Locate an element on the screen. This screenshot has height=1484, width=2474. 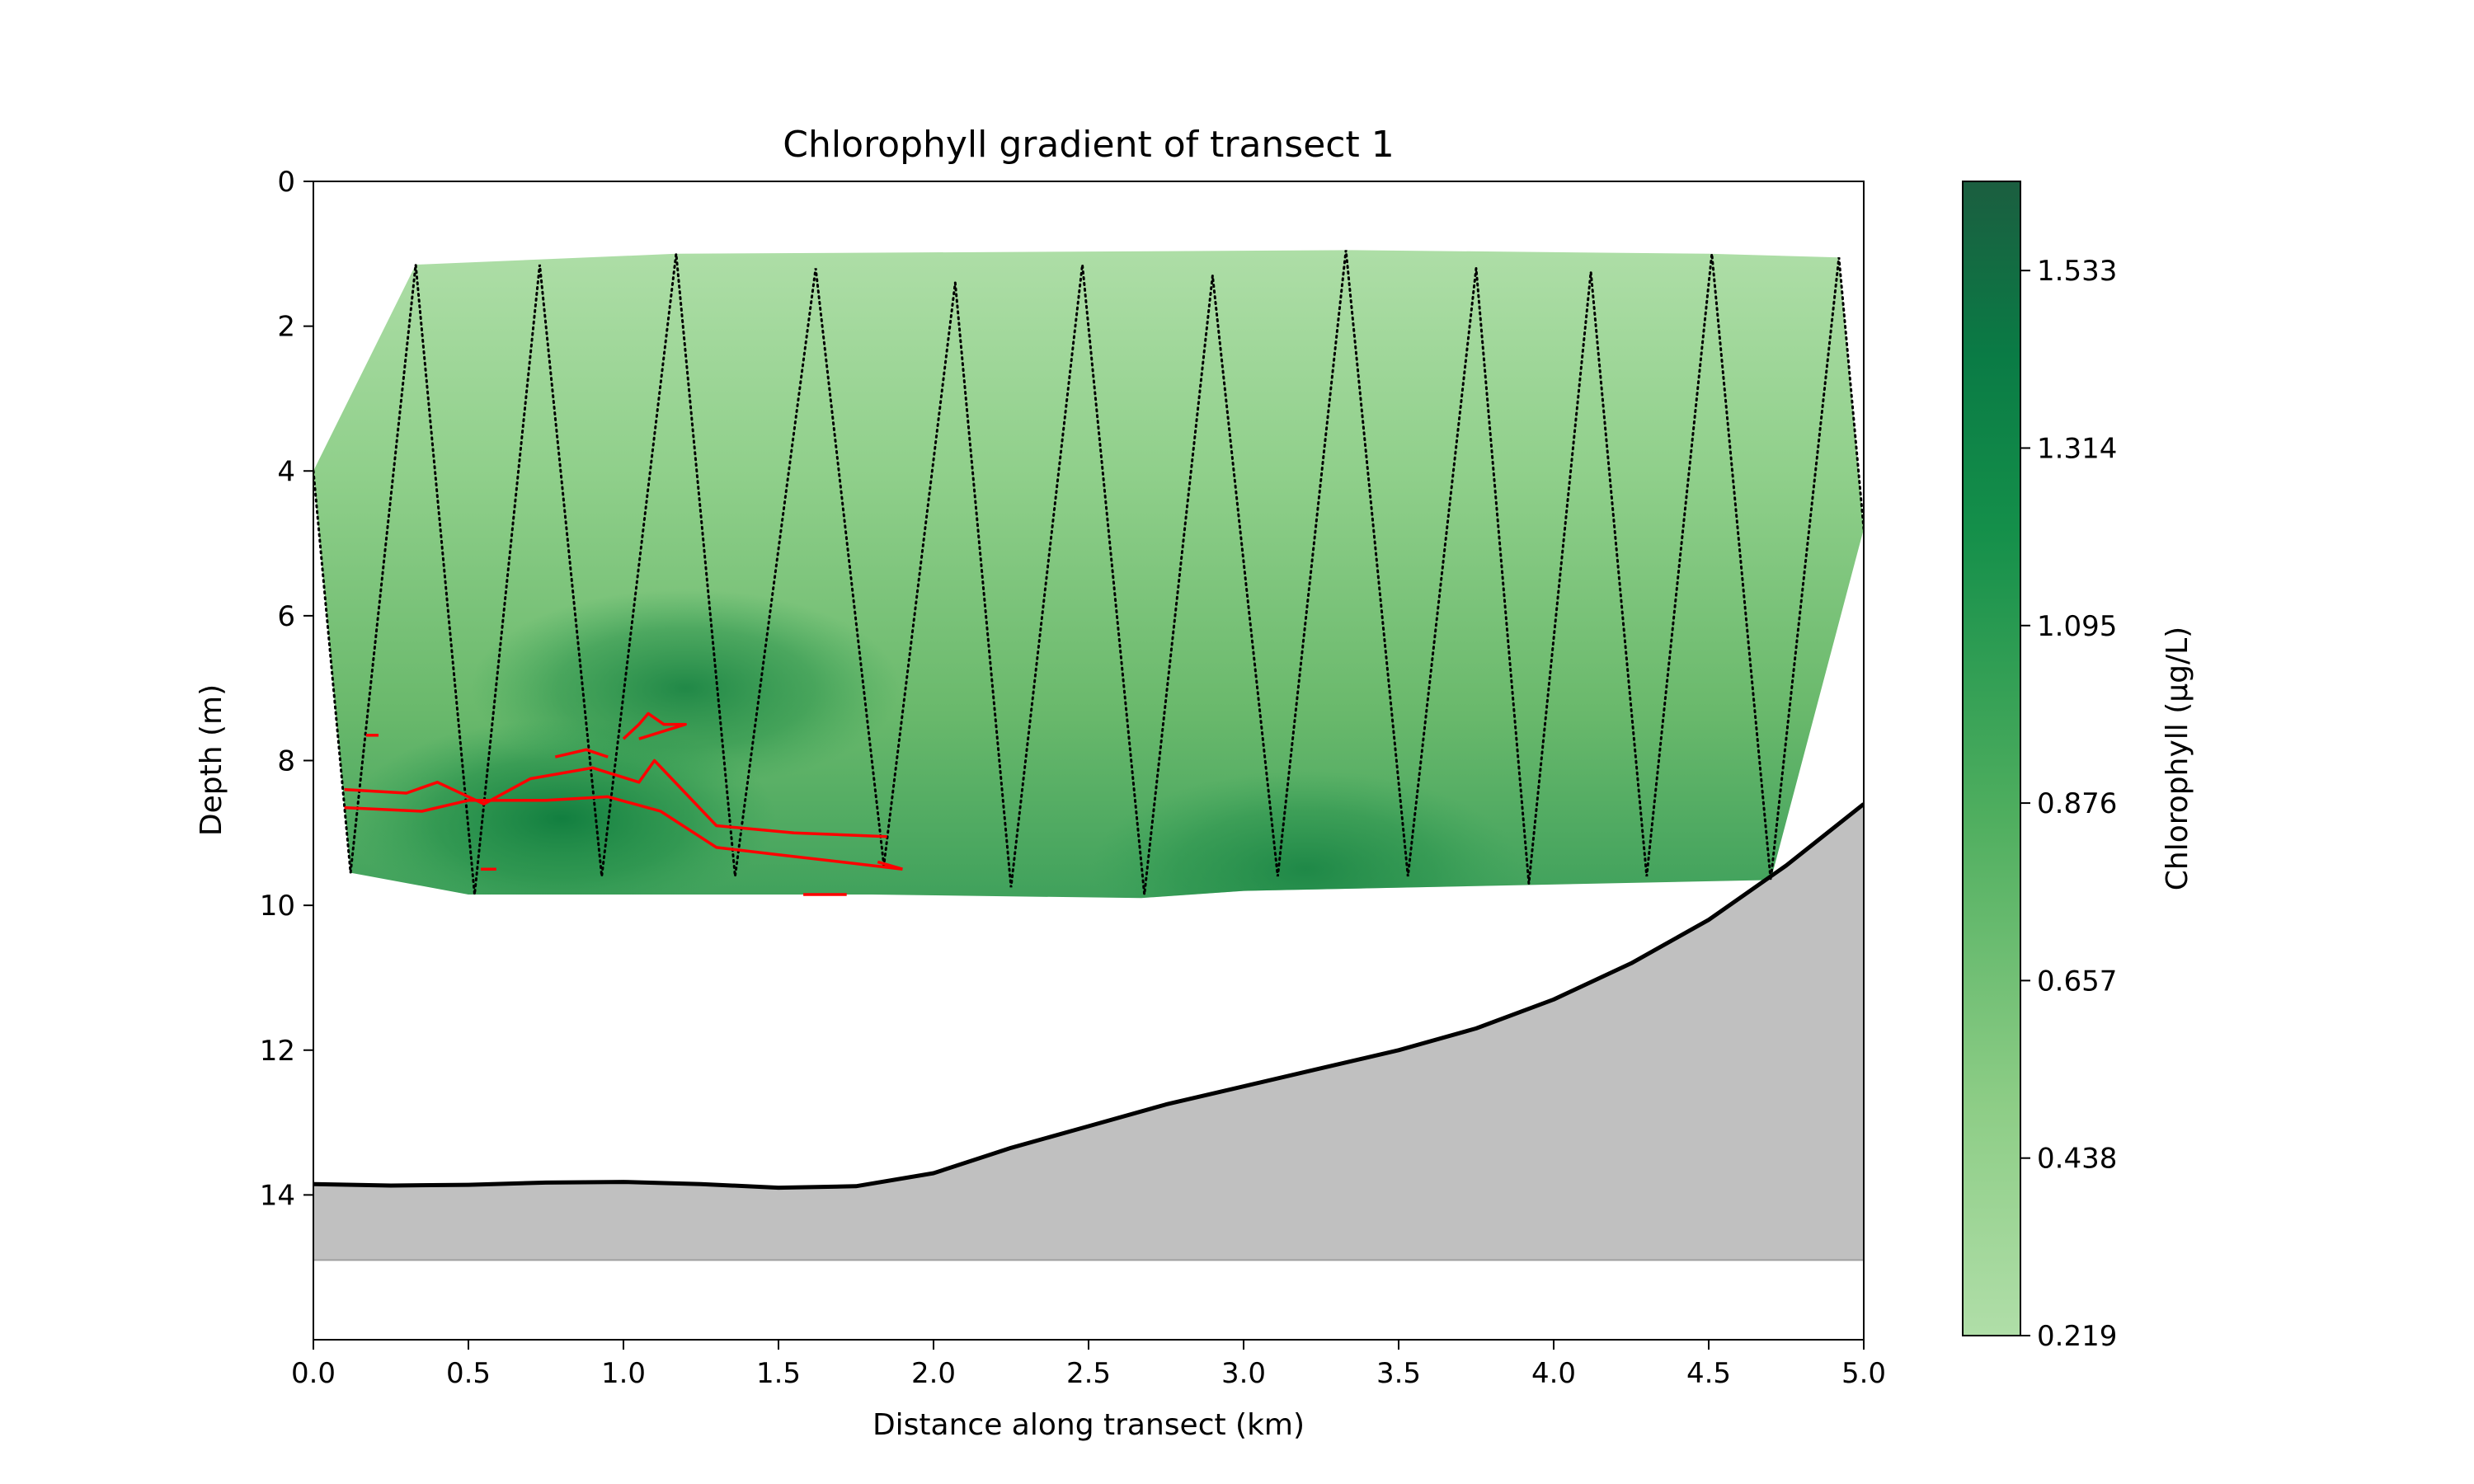
colorbar-tick-label: 1.533 is located at coordinates (2077, 271).